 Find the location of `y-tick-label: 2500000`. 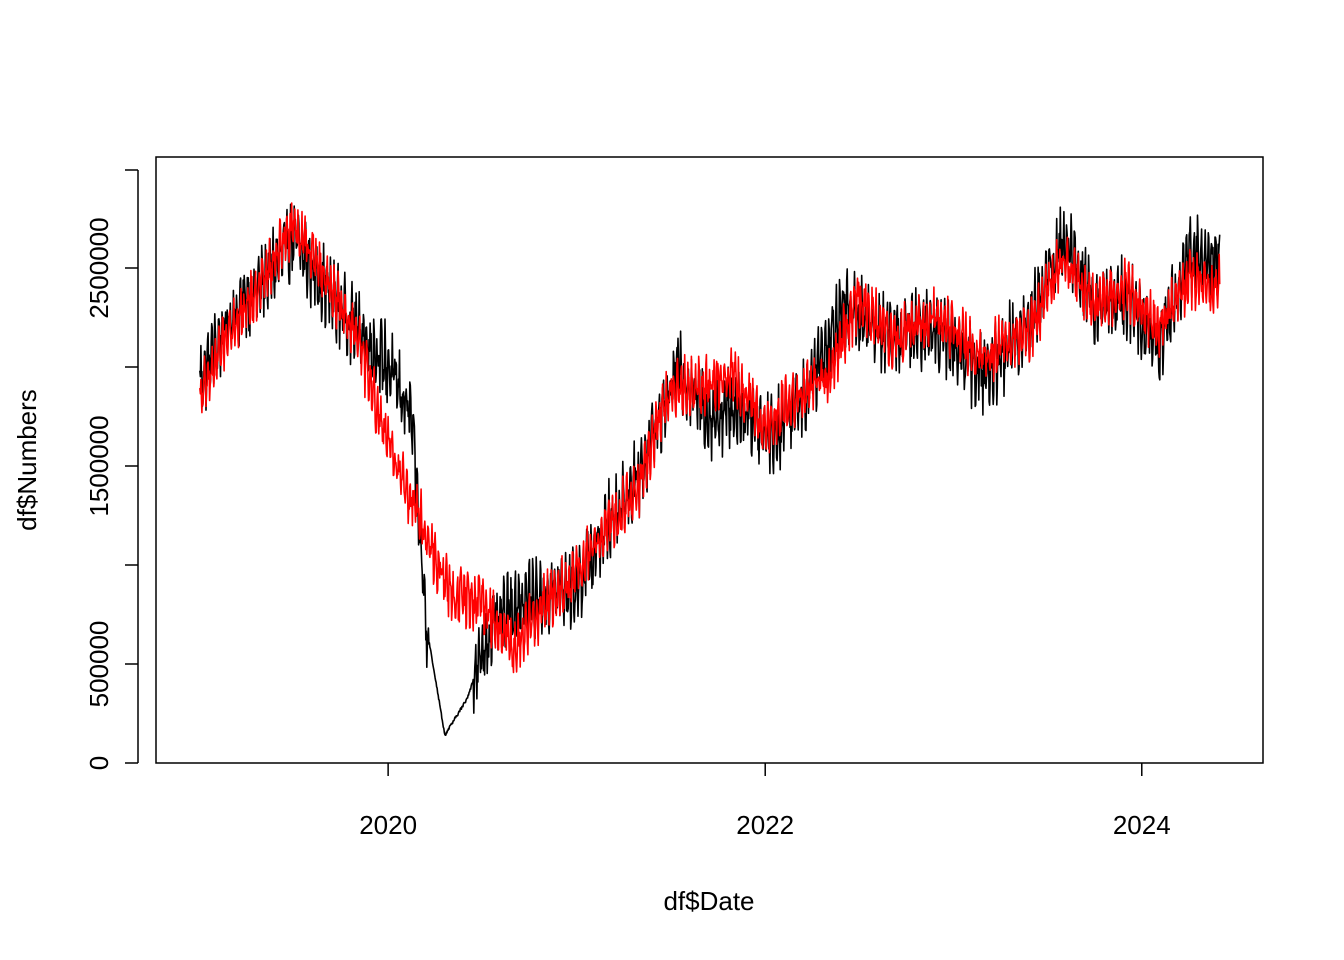

y-tick-label: 2500000 is located at coordinates (99, 267).